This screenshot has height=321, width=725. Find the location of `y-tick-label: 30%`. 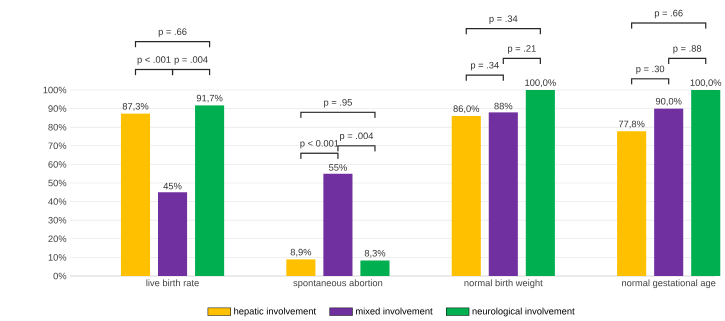

y-tick-label: 30% is located at coordinates (57, 220).